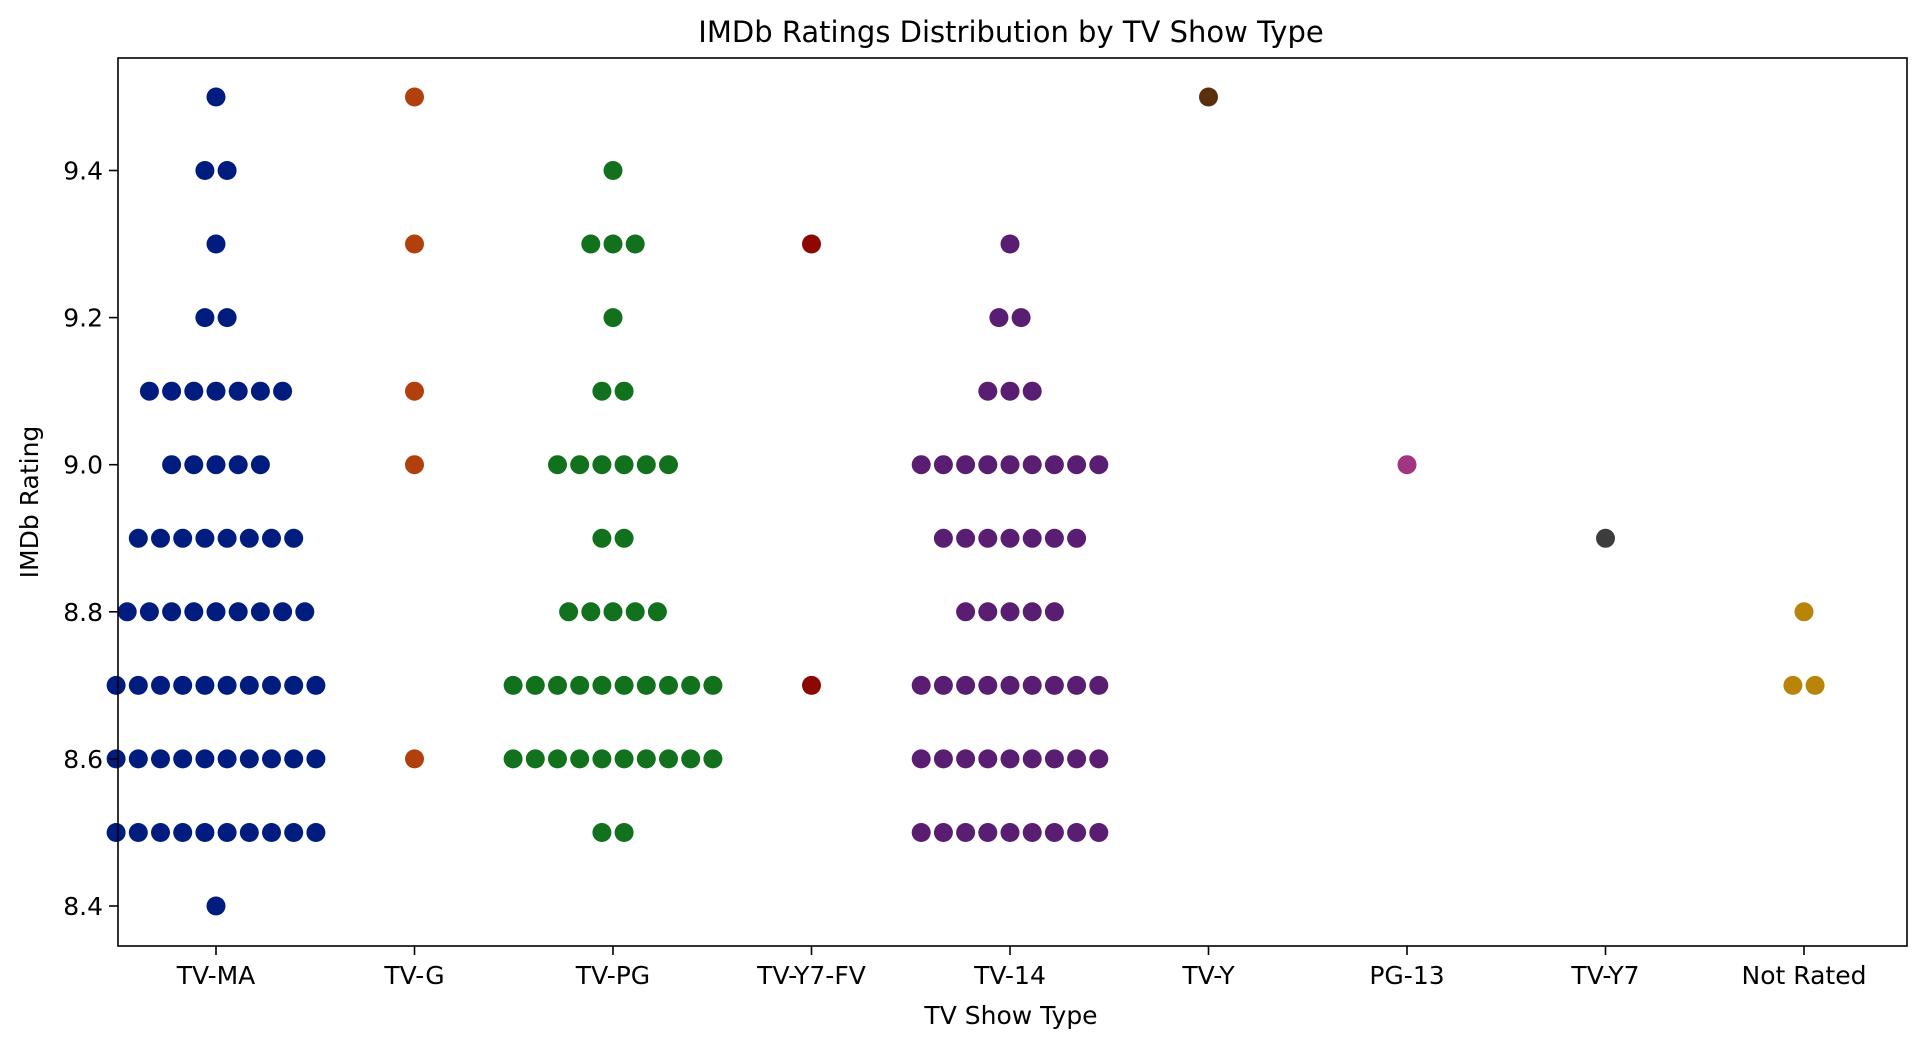 The image size is (1921, 1046). Describe the element at coordinates (1406, 975) in the screenshot. I see `x-tick-label-pg-13: PG-13` at that location.